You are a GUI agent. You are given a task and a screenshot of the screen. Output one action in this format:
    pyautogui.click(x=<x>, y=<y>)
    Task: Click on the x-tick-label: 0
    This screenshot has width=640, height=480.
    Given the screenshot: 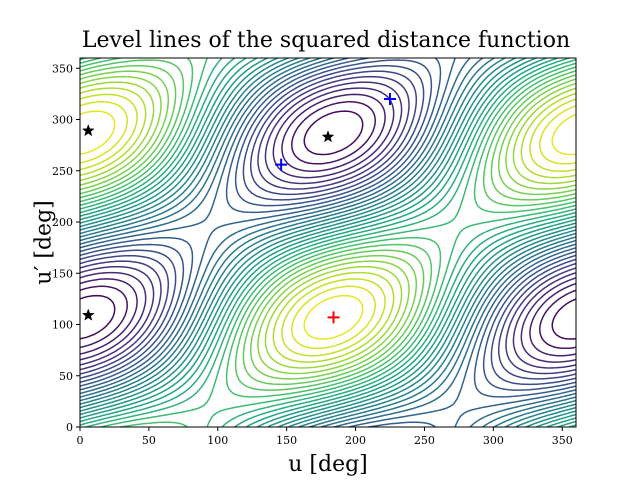 What is the action you would take?
    pyautogui.click(x=80, y=440)
    